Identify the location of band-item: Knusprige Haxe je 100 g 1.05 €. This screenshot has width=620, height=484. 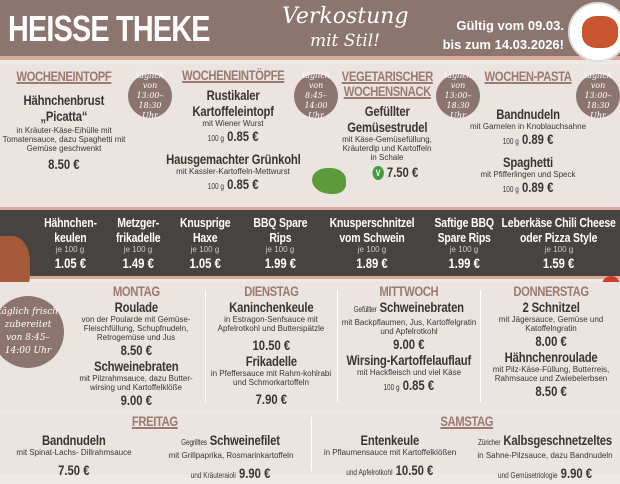
(205, 243).